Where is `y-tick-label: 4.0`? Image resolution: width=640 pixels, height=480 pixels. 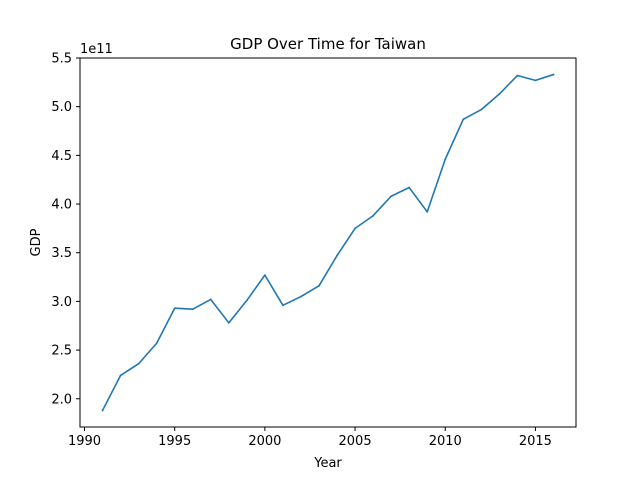 y-tick-label: 4.0 is located at coordinates (61, 205).